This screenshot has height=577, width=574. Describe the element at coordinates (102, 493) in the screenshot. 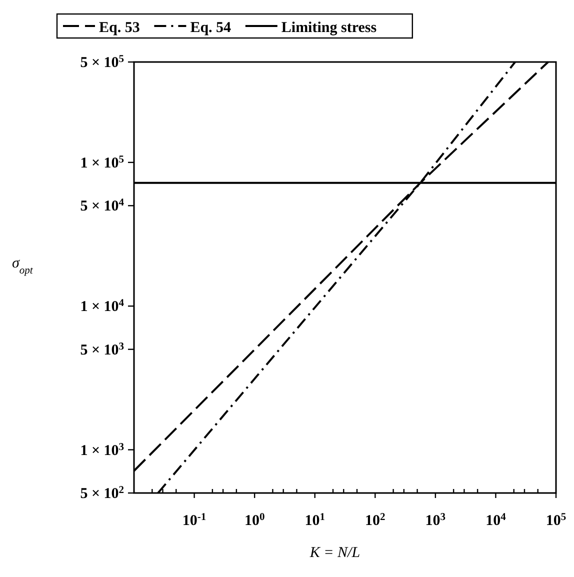

I see `y-tick-label: 5 × 10$^{2}$` at that location.